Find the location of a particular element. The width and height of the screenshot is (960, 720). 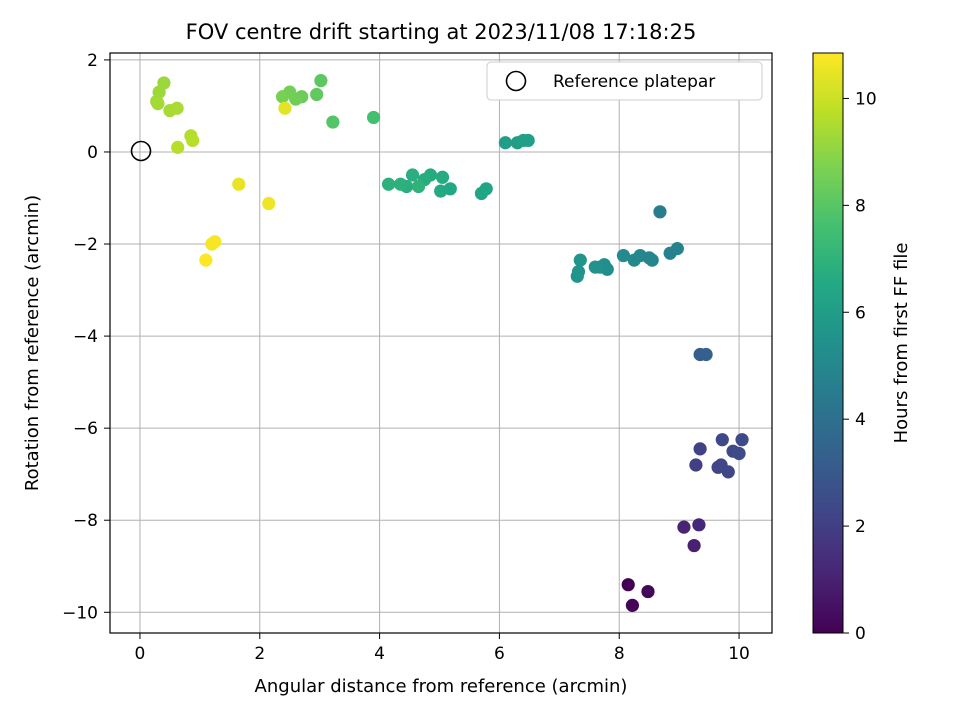

colorbar-tick-label: 4 is located at coordinates (860, 420).